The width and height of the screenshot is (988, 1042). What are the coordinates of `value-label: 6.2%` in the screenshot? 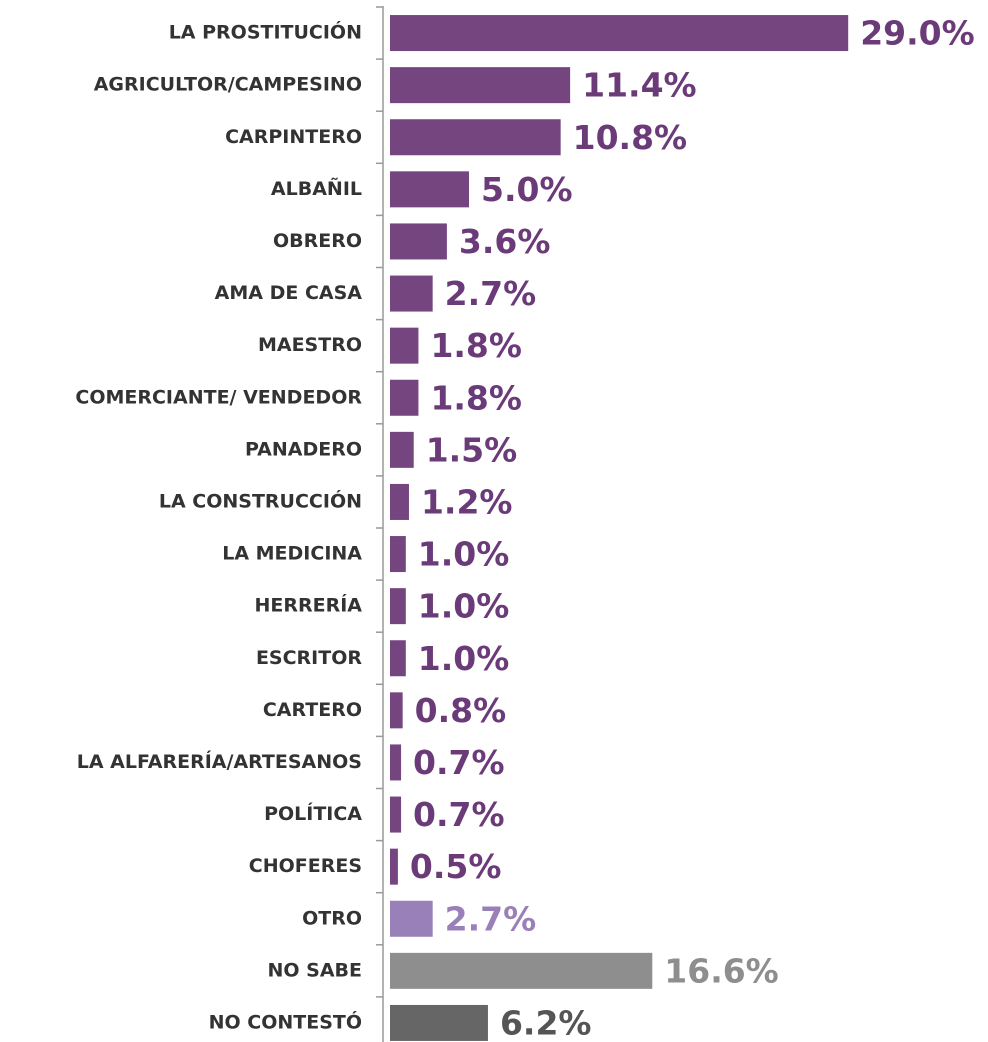 It's located at (546, 1022).